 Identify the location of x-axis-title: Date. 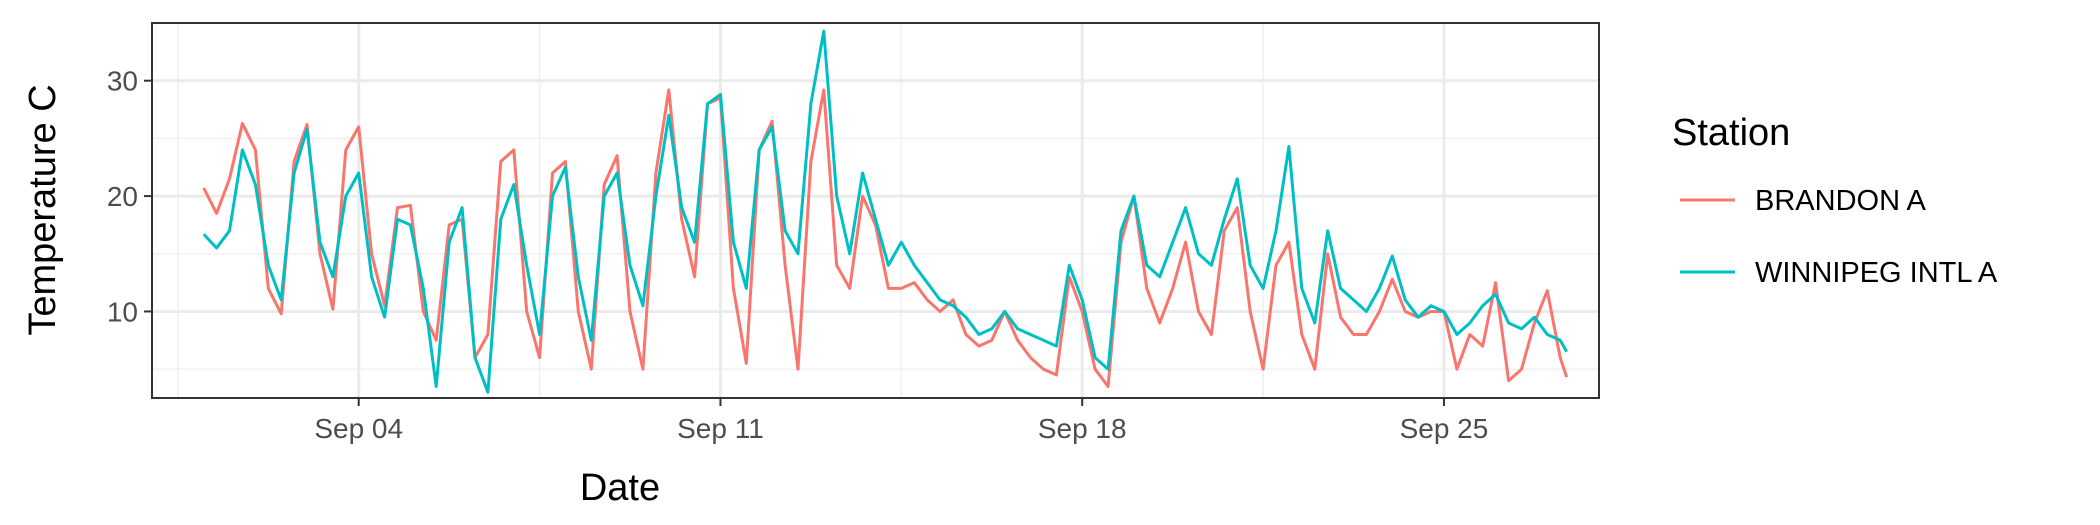
(620, 488).